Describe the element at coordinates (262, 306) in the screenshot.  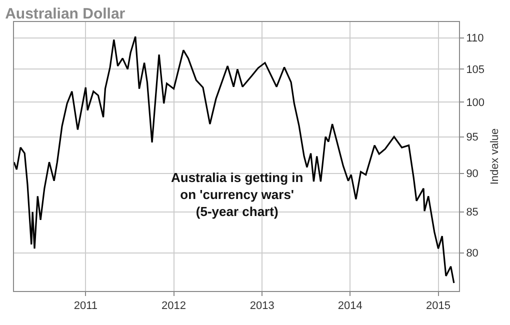
I see `x-tick-label: 2013` at that location.